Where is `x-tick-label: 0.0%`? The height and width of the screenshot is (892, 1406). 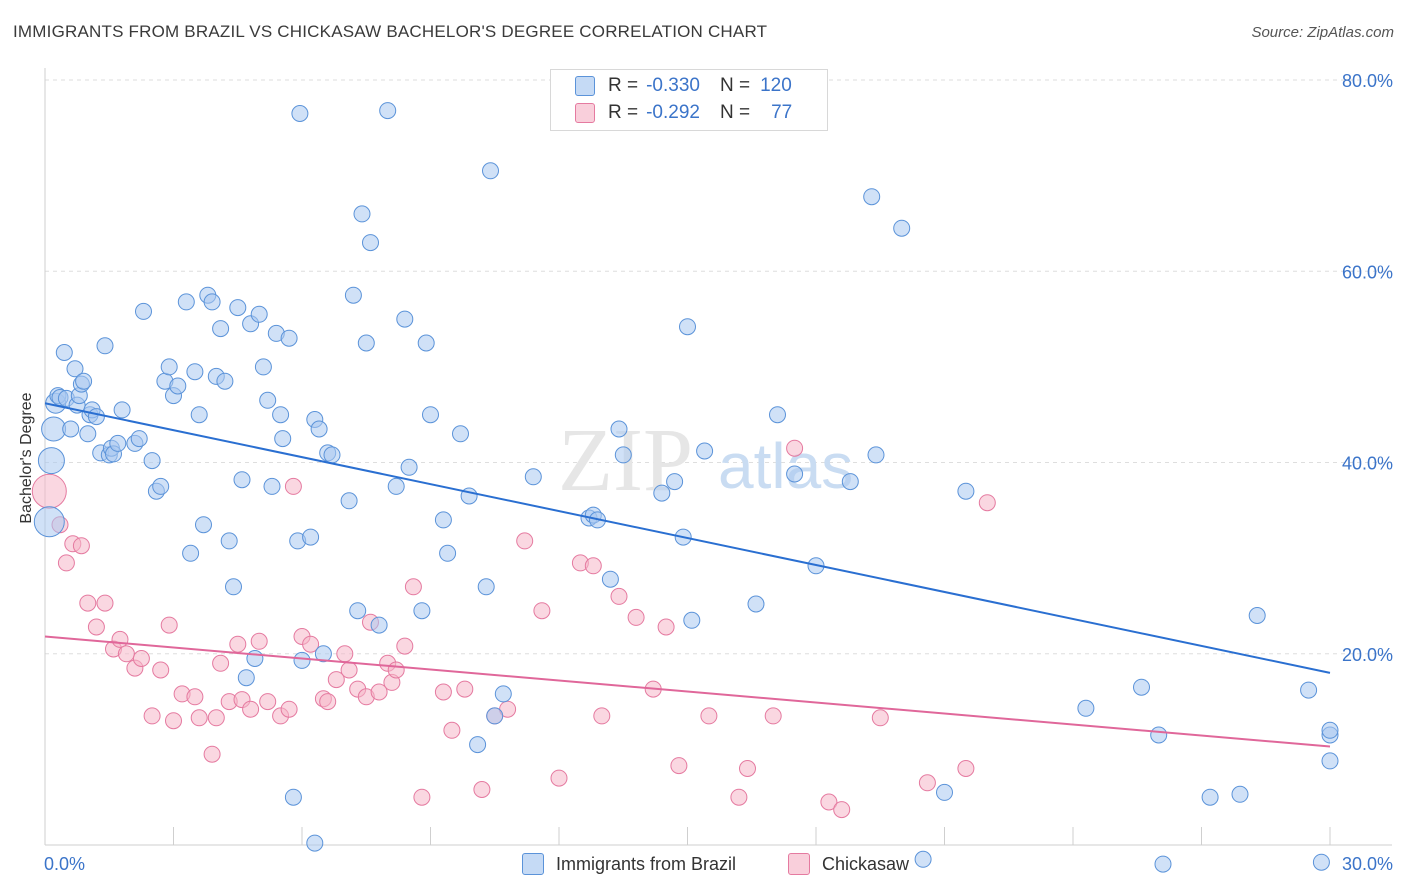
x-tick-label: 0.0% is located at coordinates (64, 864).